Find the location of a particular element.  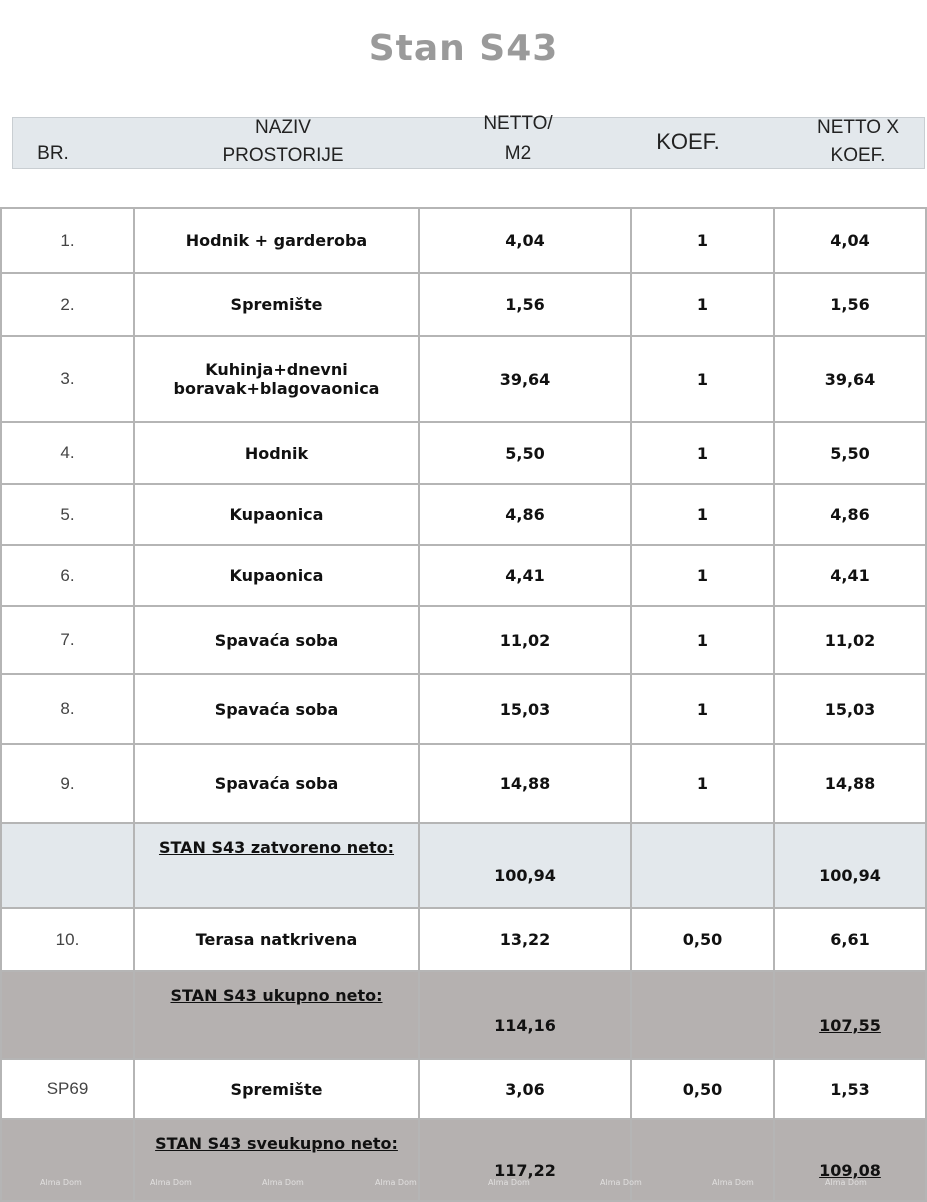

cell-room-name-text: Kupaonica is located at coordinates (276, 514).